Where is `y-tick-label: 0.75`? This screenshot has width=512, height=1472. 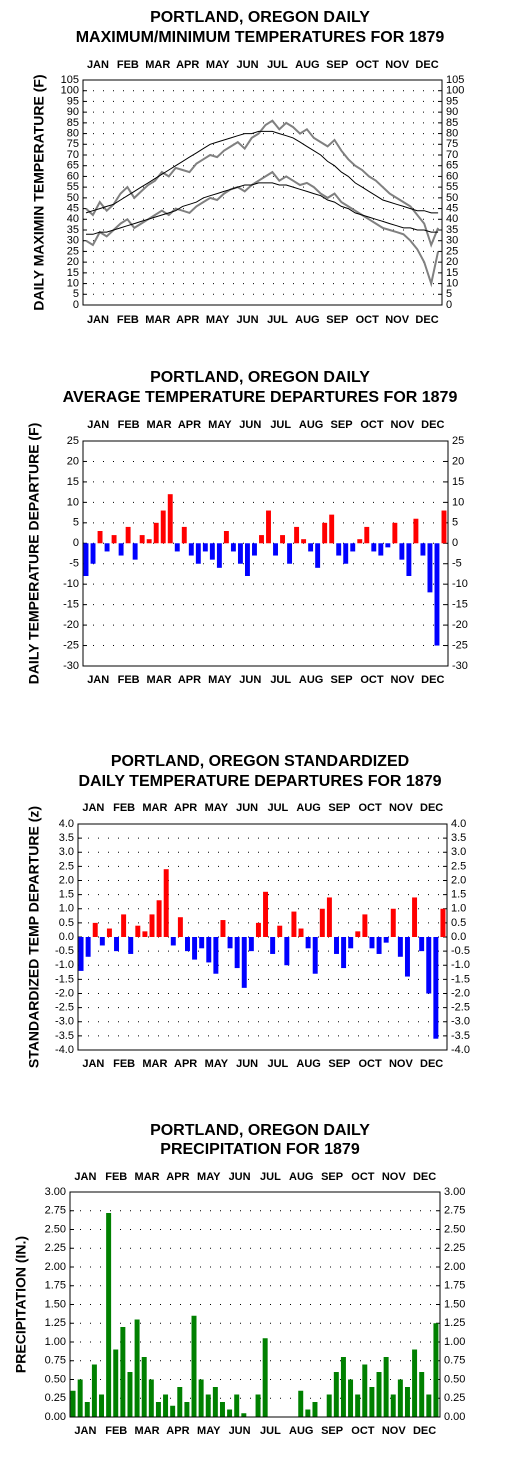
y-tick-label: 0.75 is located at coordinates (55, 1361).